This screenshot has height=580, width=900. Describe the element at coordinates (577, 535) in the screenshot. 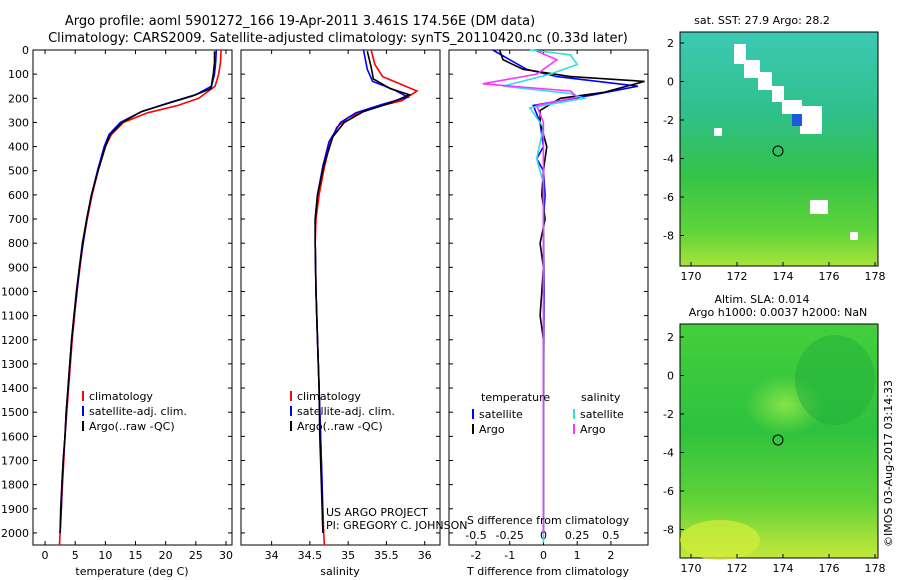

I see `s-diff-tick-label: 0.25` at that location.